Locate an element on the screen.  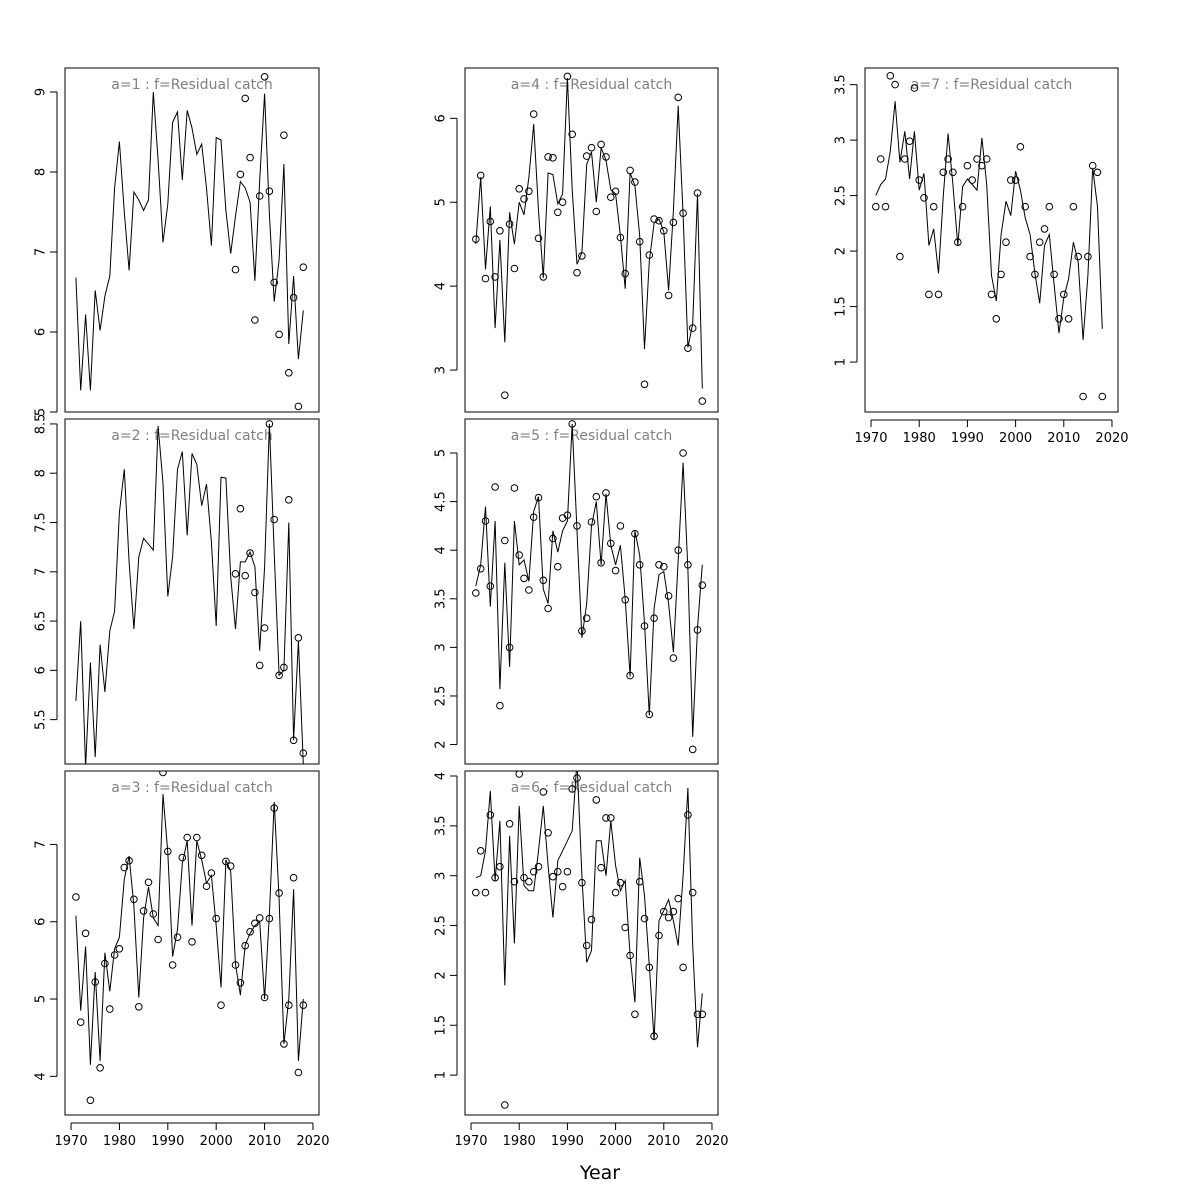
x-tick-label: 2020 is located at coordinates (1111, 438).